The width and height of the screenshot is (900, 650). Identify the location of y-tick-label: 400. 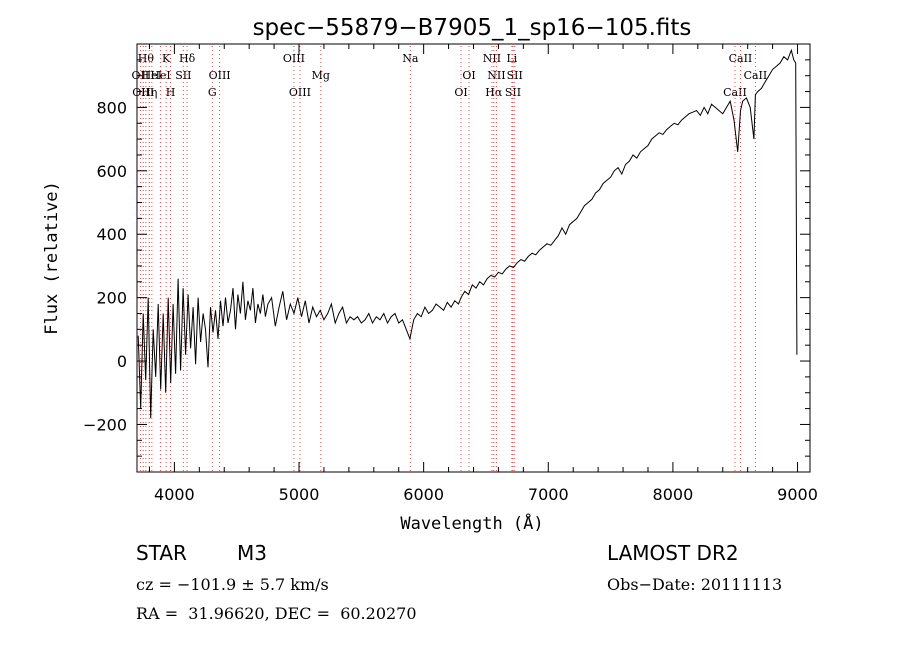
(111, 234).